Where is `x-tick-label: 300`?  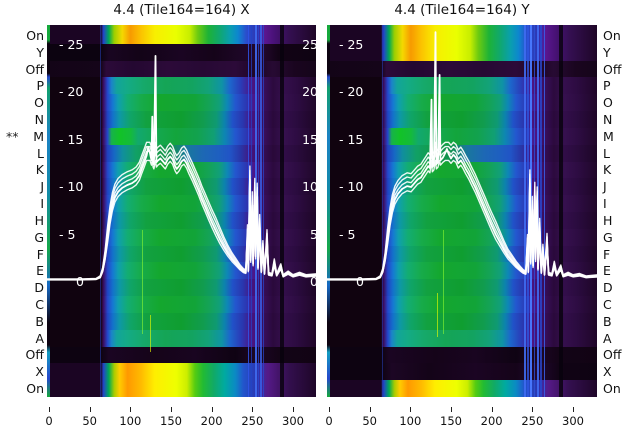 x-tick-label: 300 is located at coordinates (573, 421).